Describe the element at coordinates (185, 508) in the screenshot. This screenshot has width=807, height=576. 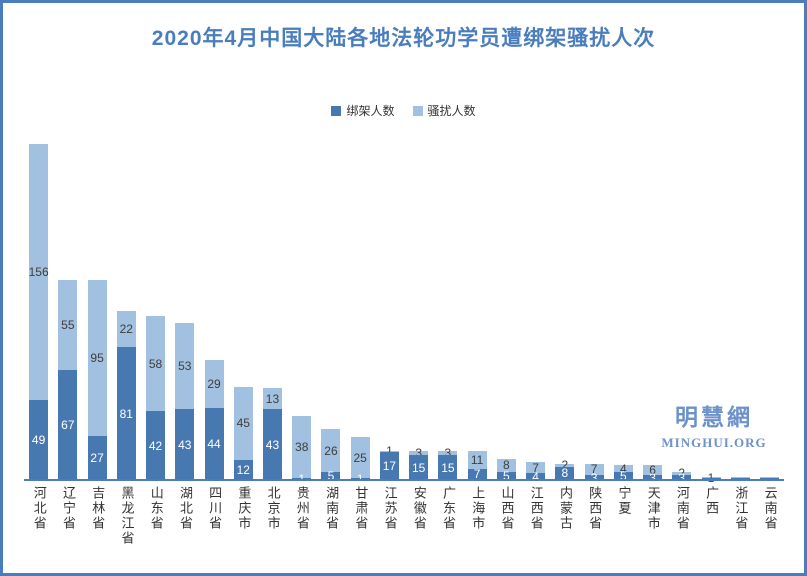
I see `x-axis-category-label: 湖北省` at that location.